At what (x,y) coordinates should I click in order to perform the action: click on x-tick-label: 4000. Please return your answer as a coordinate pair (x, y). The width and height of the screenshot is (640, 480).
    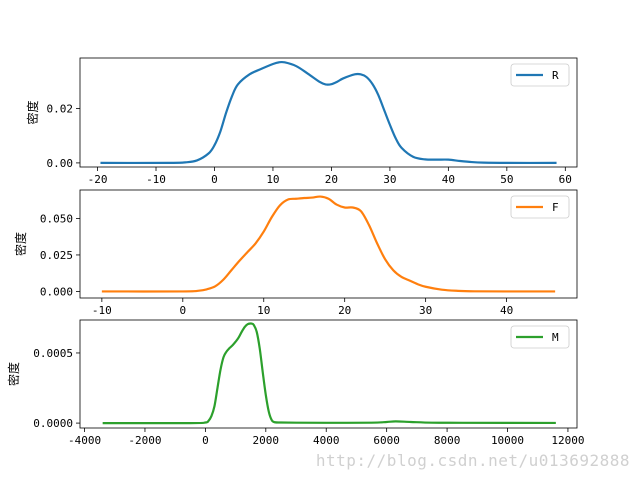
    Looking at the image, I should click on (326, 440).